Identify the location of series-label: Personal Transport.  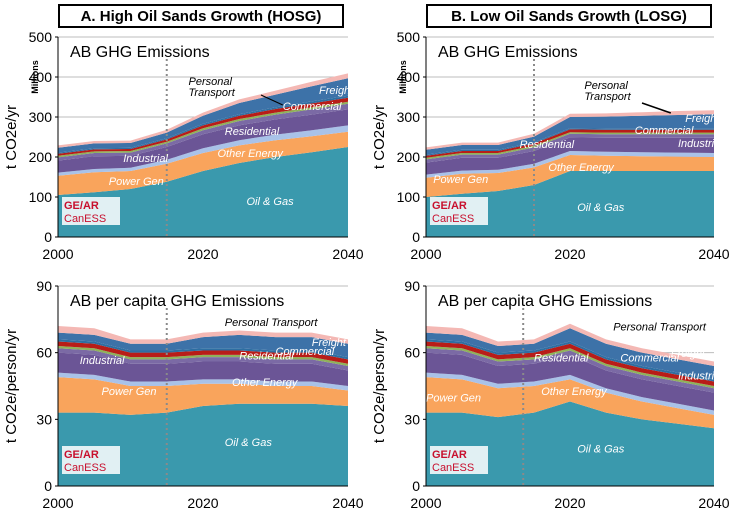
(272, 323).